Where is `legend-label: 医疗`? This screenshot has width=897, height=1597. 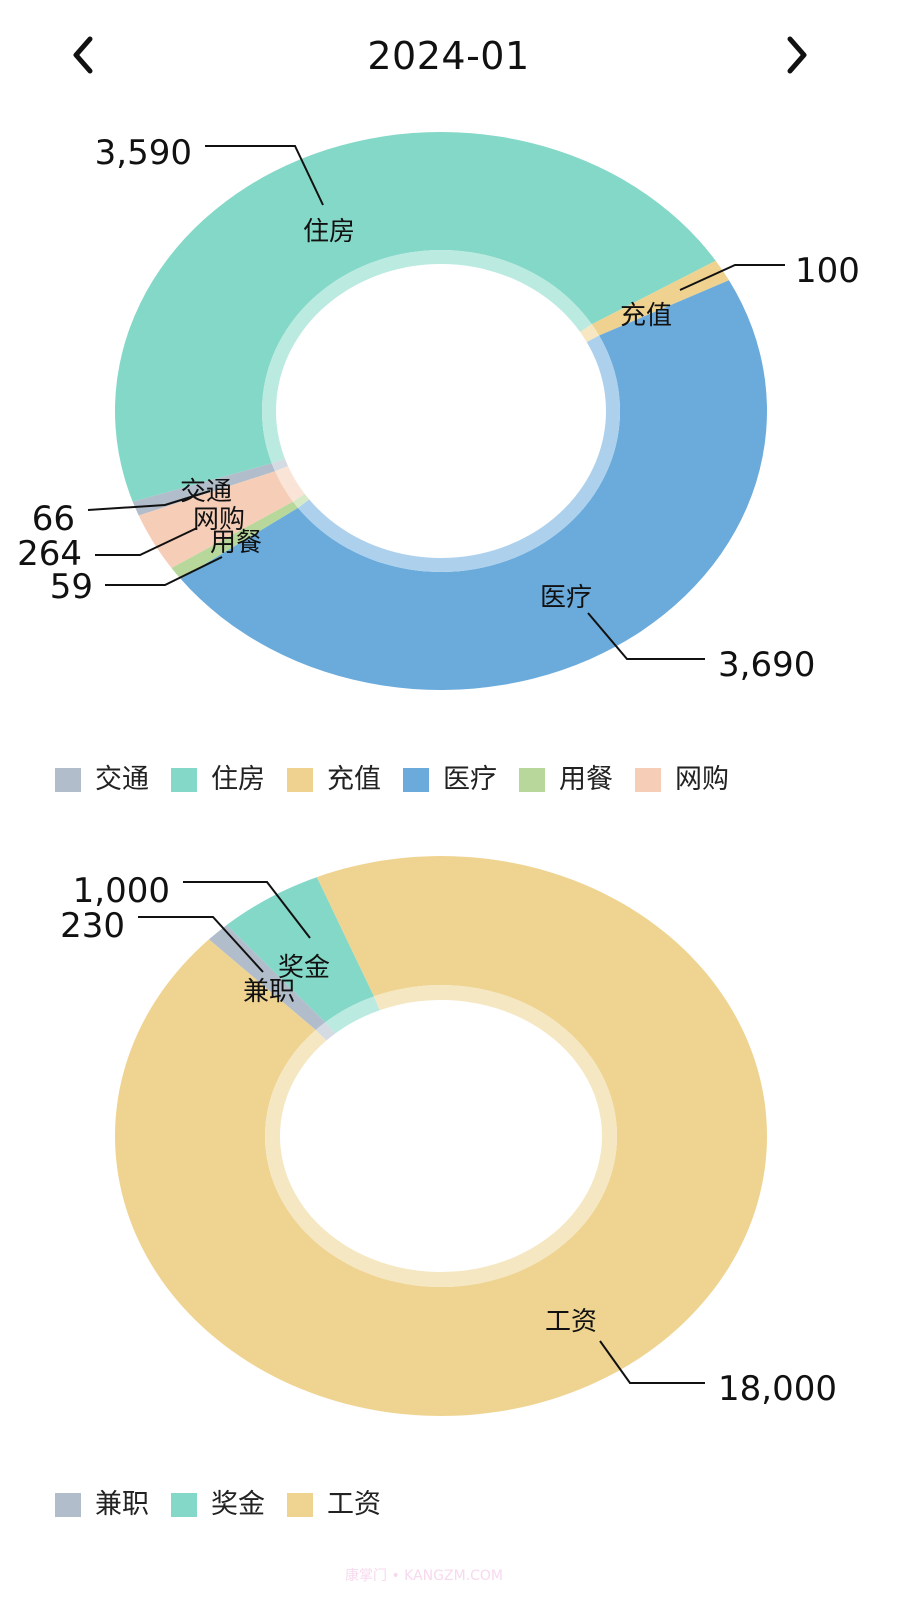
legend-label: 医疗 is located at coordinates (470, 779).